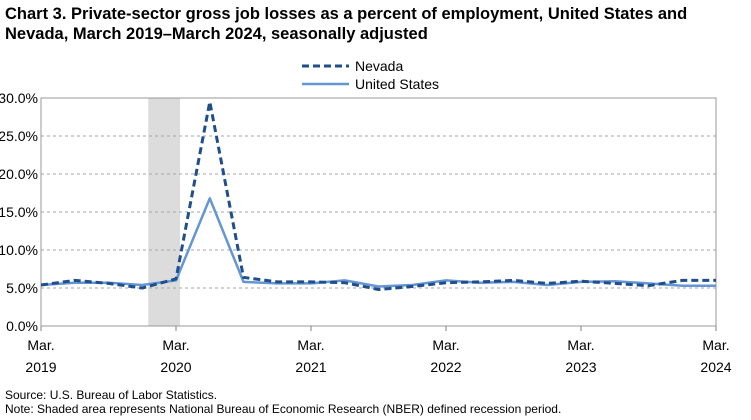  I want to click on x-tick-label: Mar. 2021, so click(310, 356).